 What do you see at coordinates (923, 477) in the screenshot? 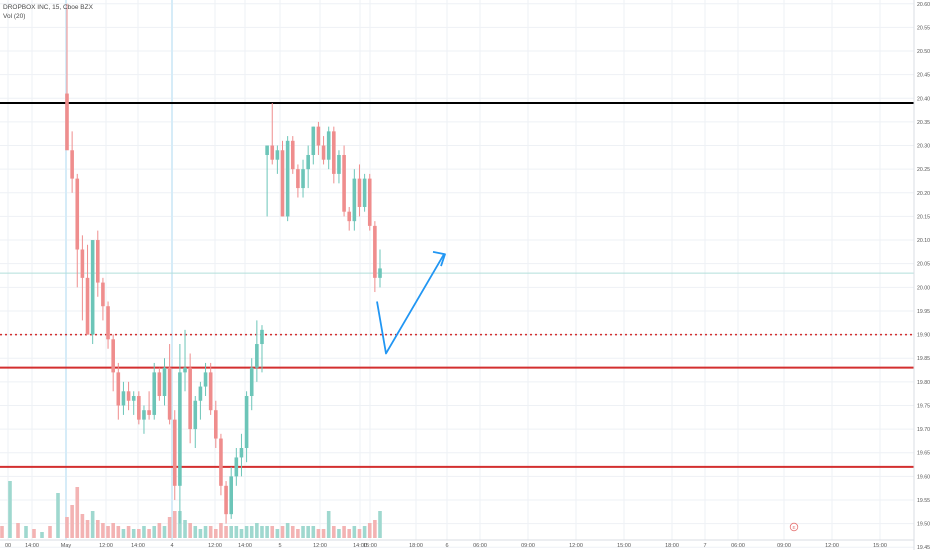
I see `price-tick-label: 19.60` at bounding box center [923, 477].